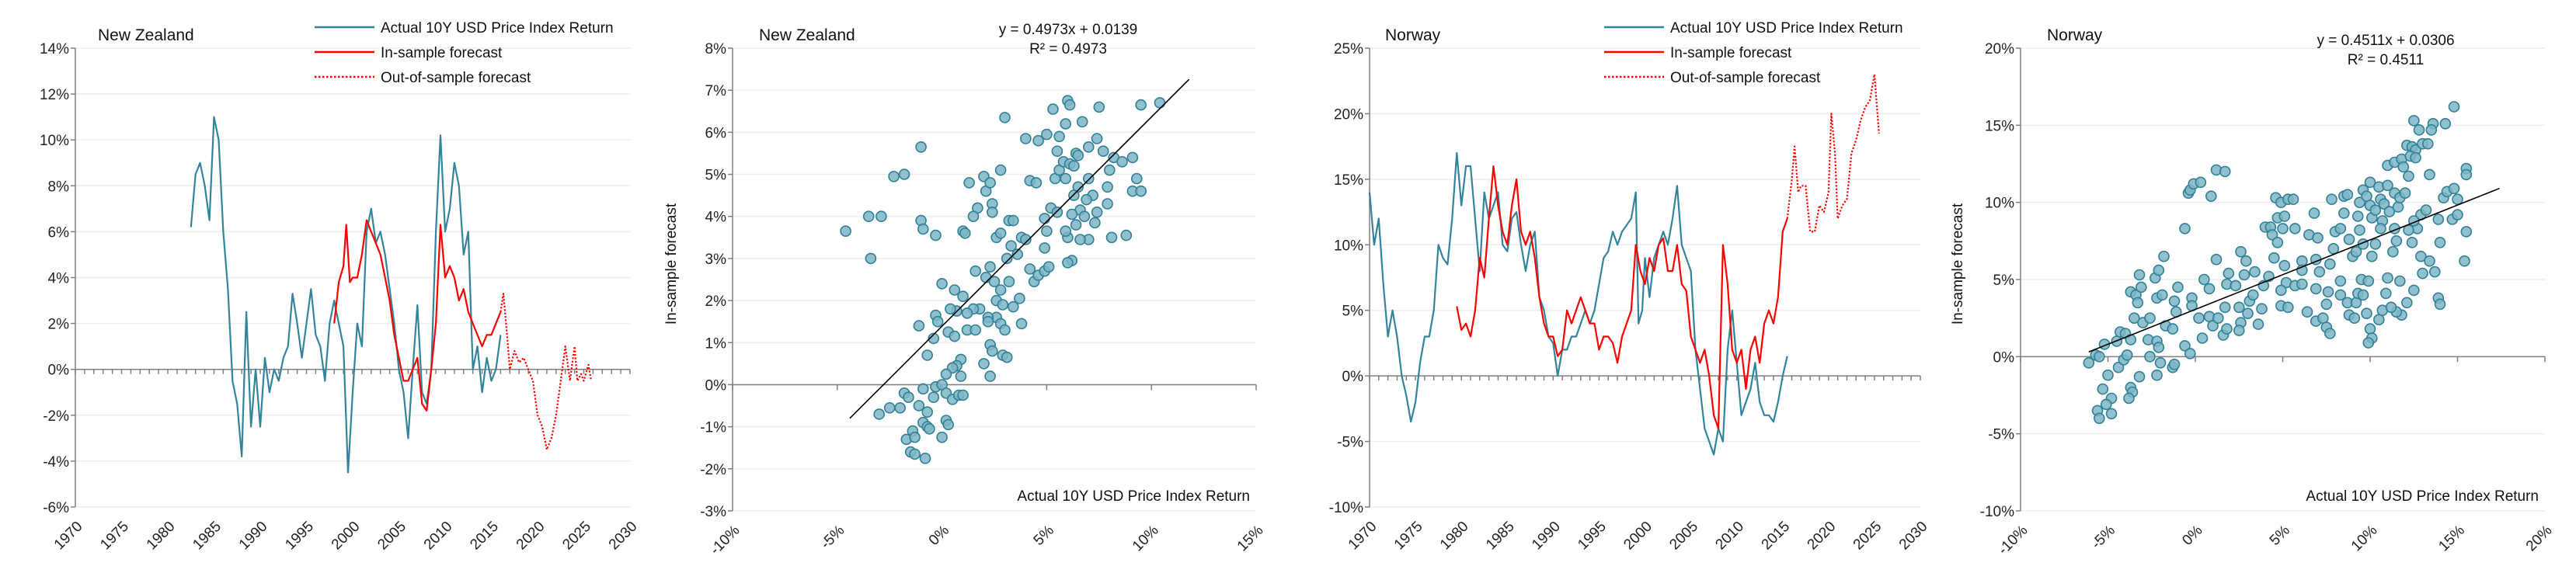  What do you see at coordinates (1914, 536) in the screenshot?
I see `x-tick-label: 2030` at bounding box center [1914, 536].